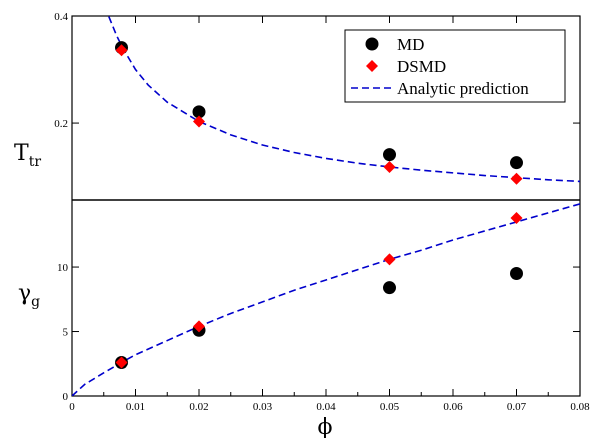 The width and height of the screenshot is (604, 438). What do you see at coordinates (390, 407) in the screenshot?
I see `x-tick-label: 0.05` at bounding box center [390, 407].